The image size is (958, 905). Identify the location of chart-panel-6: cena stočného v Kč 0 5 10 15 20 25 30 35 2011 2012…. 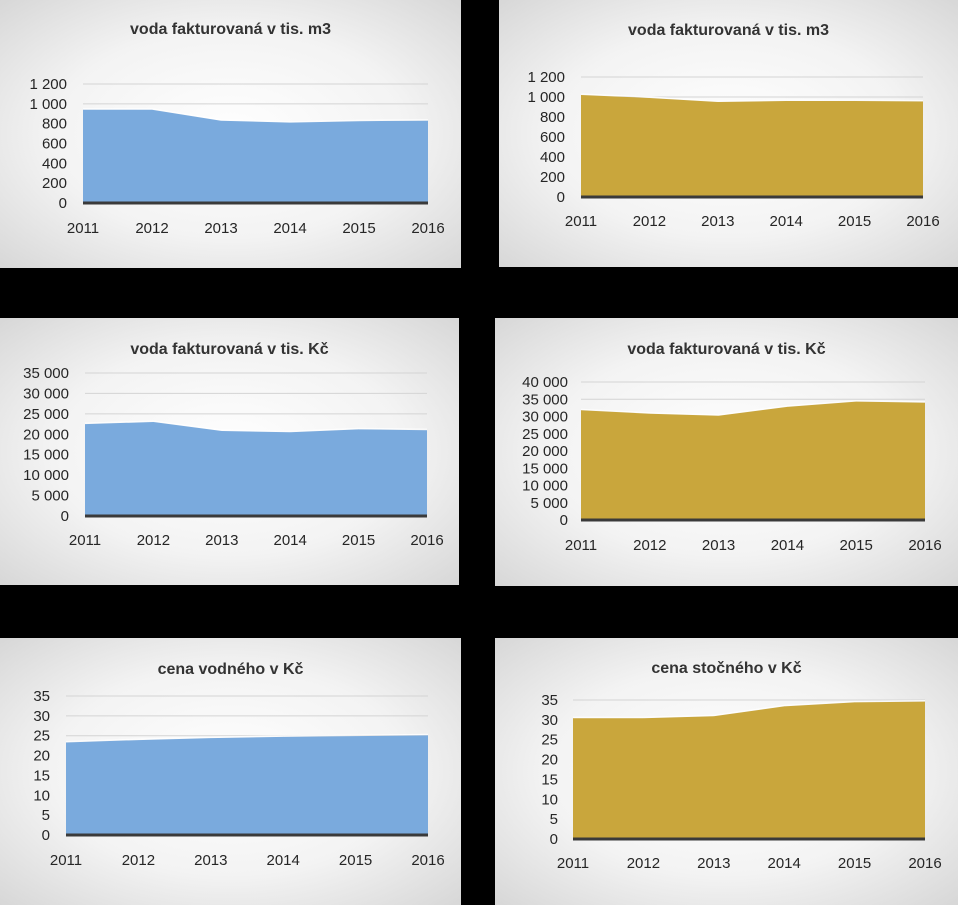
(726, 771).